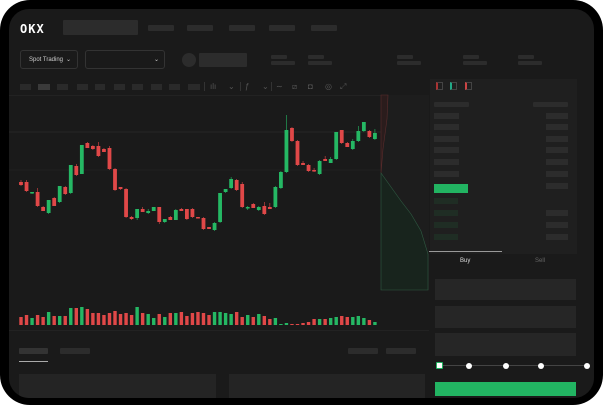  What do you see at coordinates (310, 86) in the screenshot?
I see `camera-icon: ◘` at bounding box center [310, 86].